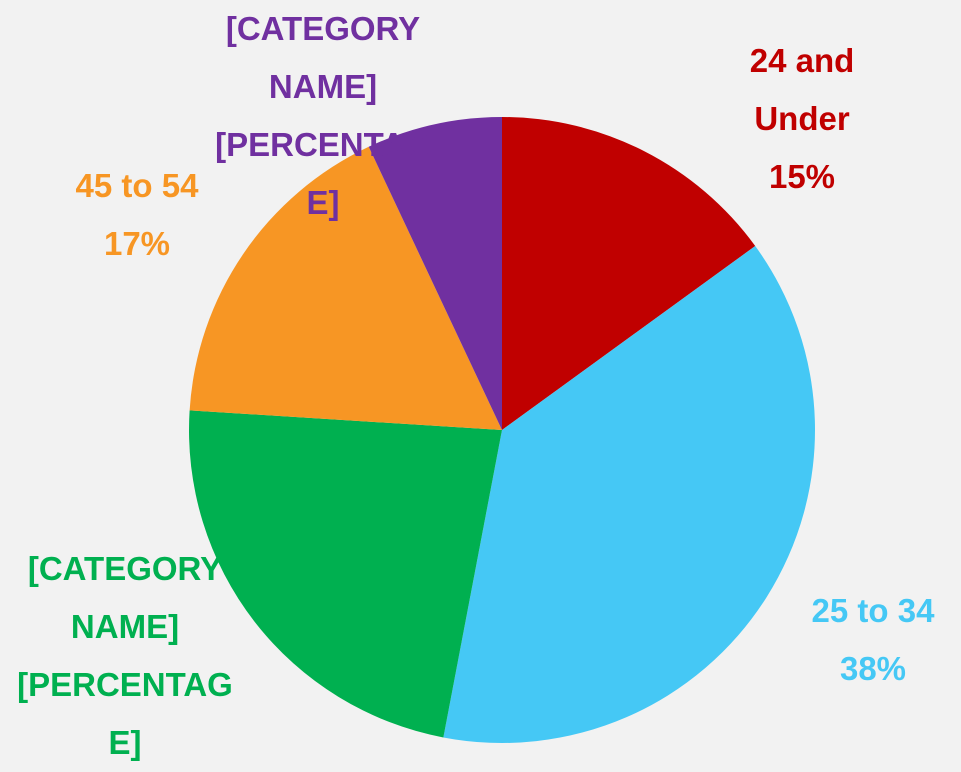  Describe the element at coordinates (873, 610) in the screenshot. I see `category-label: 25 to 34` at that location.